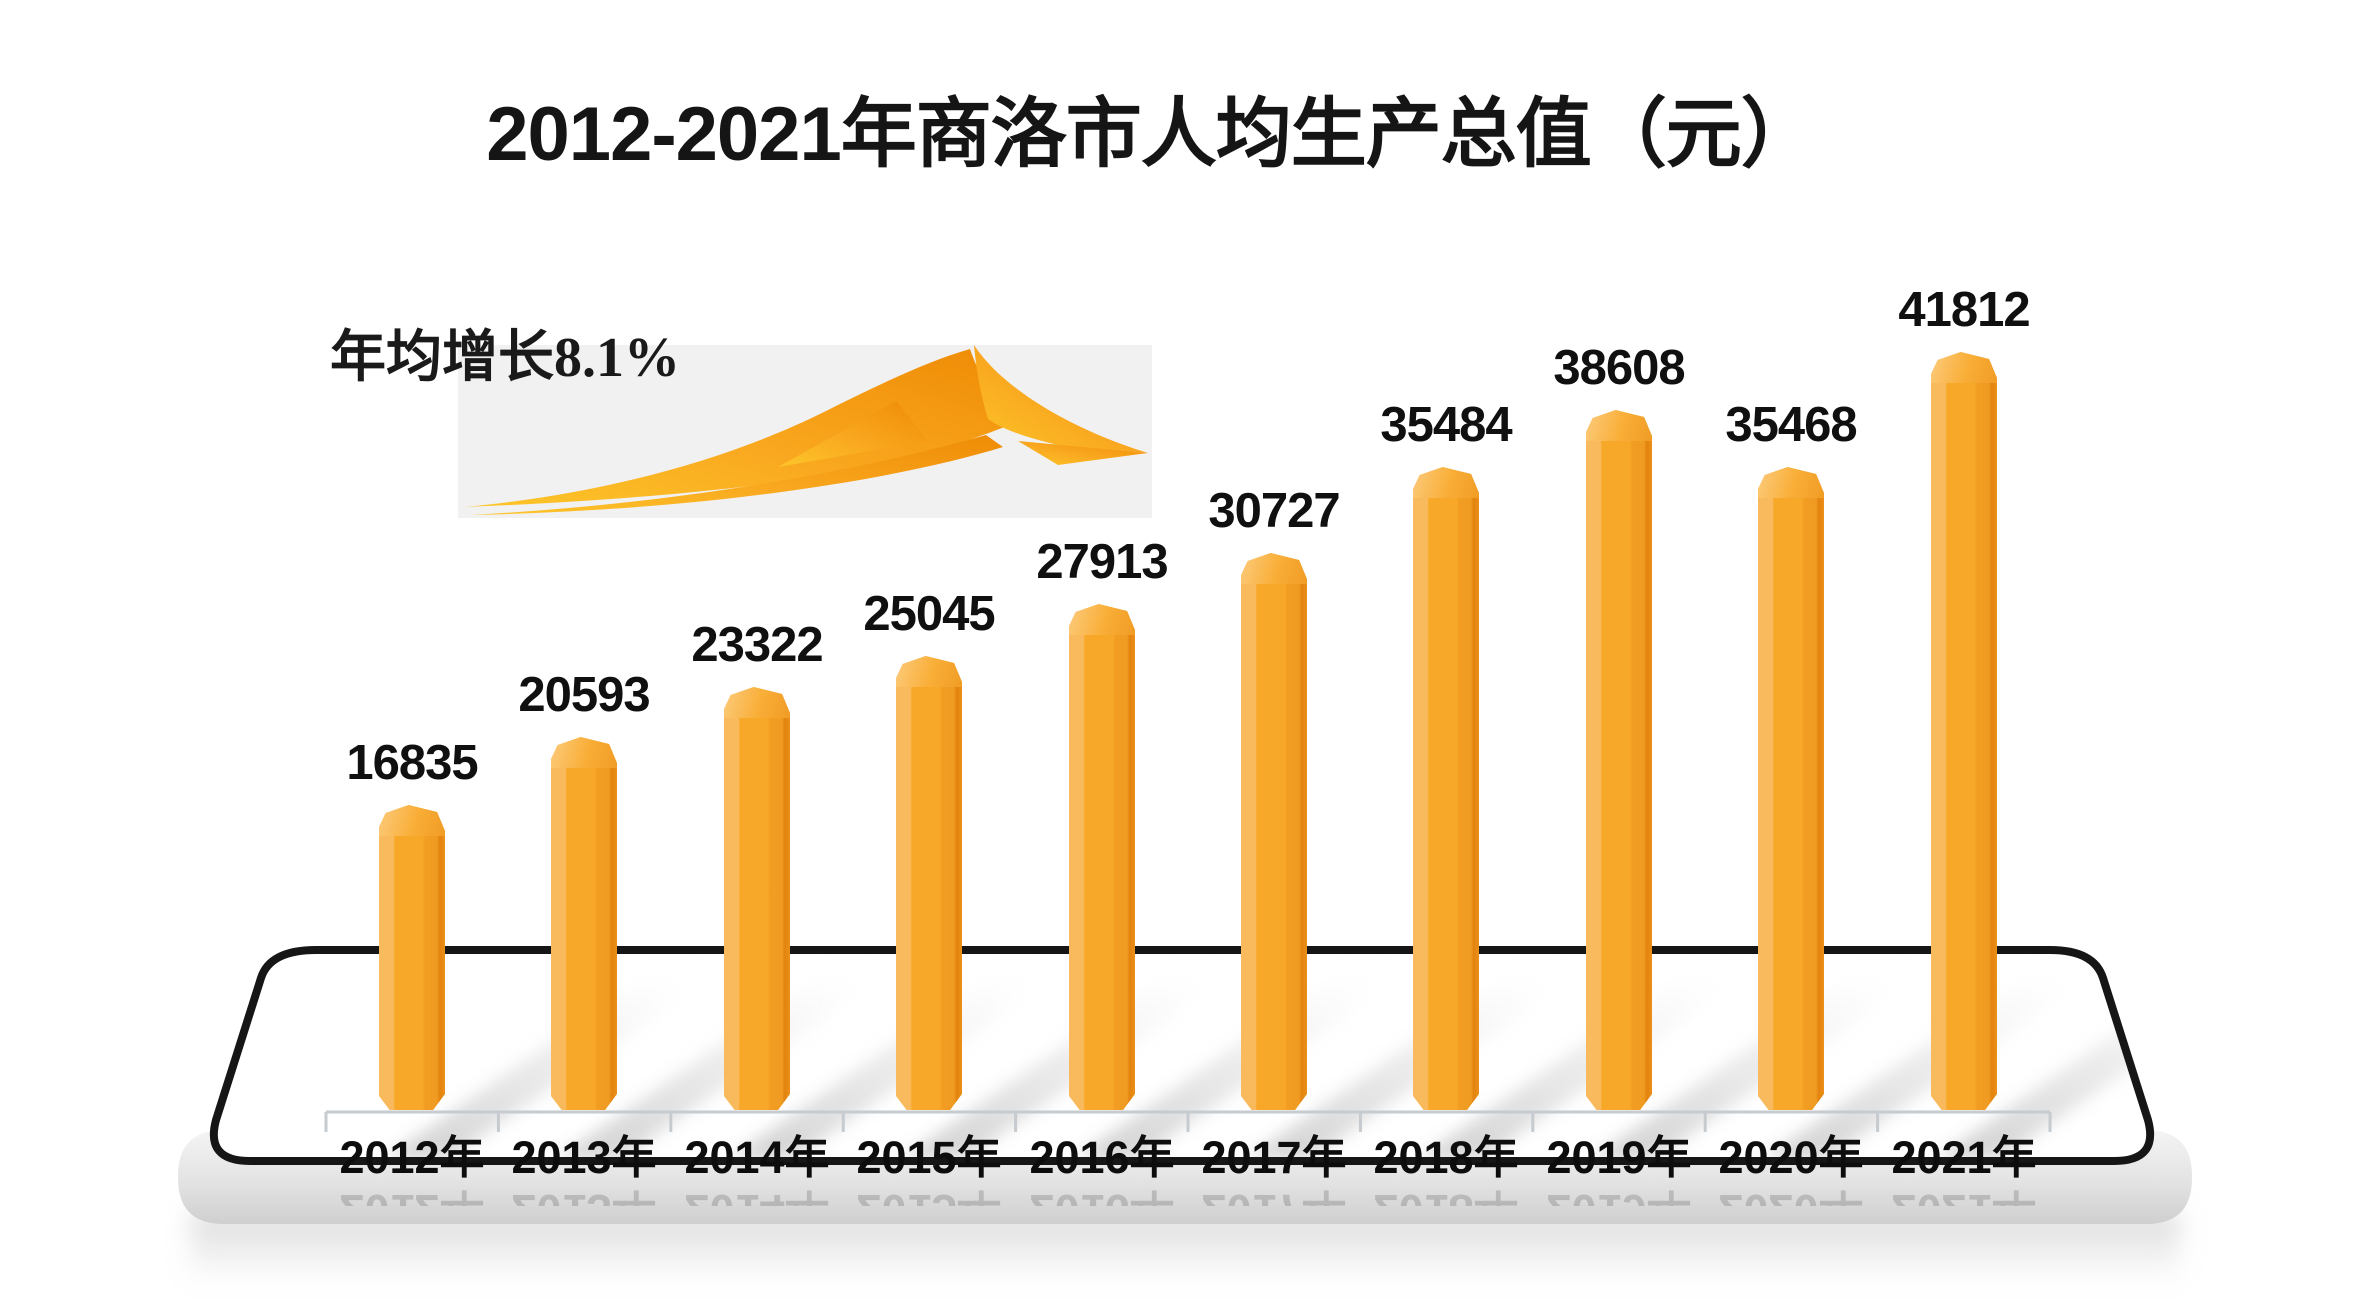 This screenshot has height=1314, width=2362. Describe the element at coordinates (1964, 1157) in the screenshot. I see `x-axis-label: 2021年` at that location.